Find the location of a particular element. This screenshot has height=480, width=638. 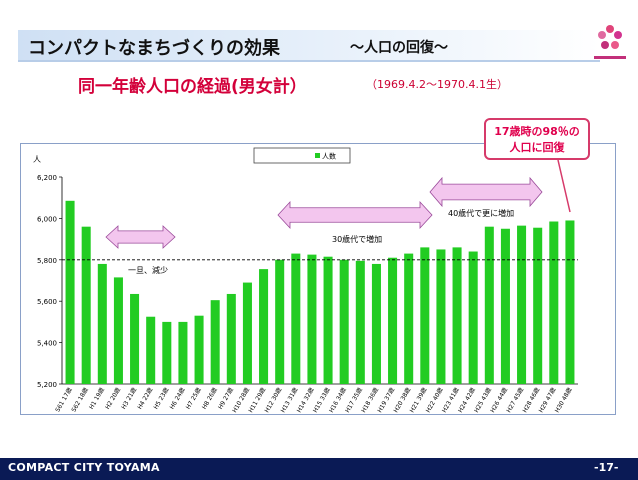

page-title: コンパクトなまちづくりの効果 is located at coordinates (154, 48).